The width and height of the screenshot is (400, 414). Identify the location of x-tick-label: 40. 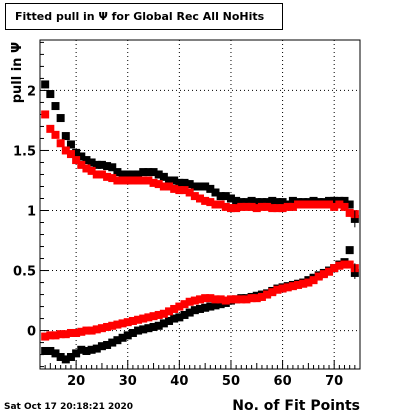
(179, 381).